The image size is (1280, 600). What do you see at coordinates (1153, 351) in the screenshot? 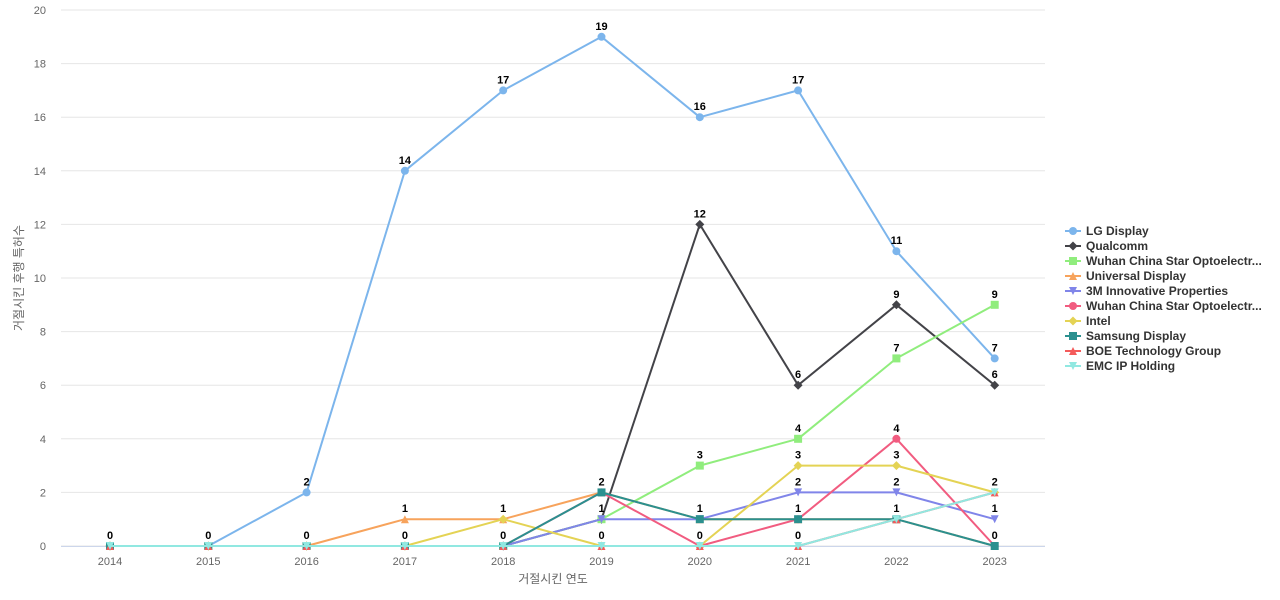
I see `legend-label: BOE Technology Group` at bounding box center [1153, 351].